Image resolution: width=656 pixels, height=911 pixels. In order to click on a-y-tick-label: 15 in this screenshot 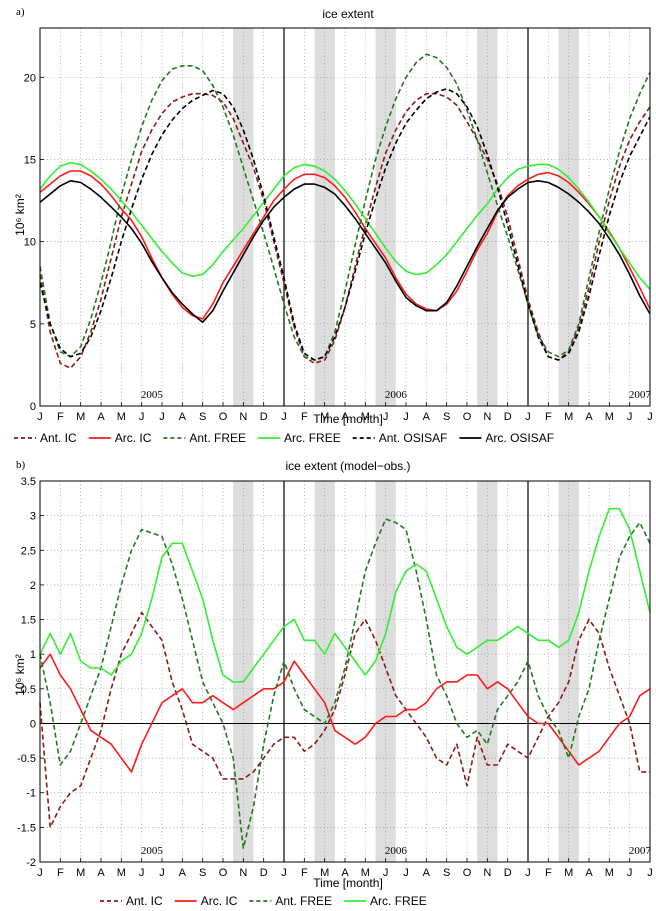, I will do `click(30, 160)`.